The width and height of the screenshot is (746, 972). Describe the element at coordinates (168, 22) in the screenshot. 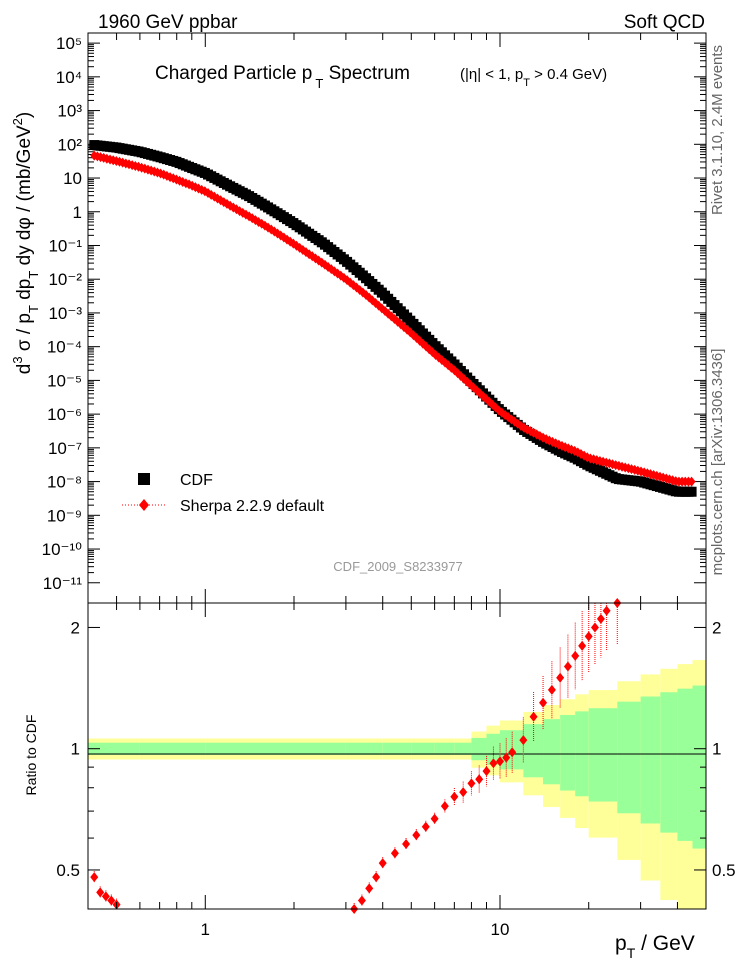

I see `header-left: 1960 GeV ppbar` at that location.